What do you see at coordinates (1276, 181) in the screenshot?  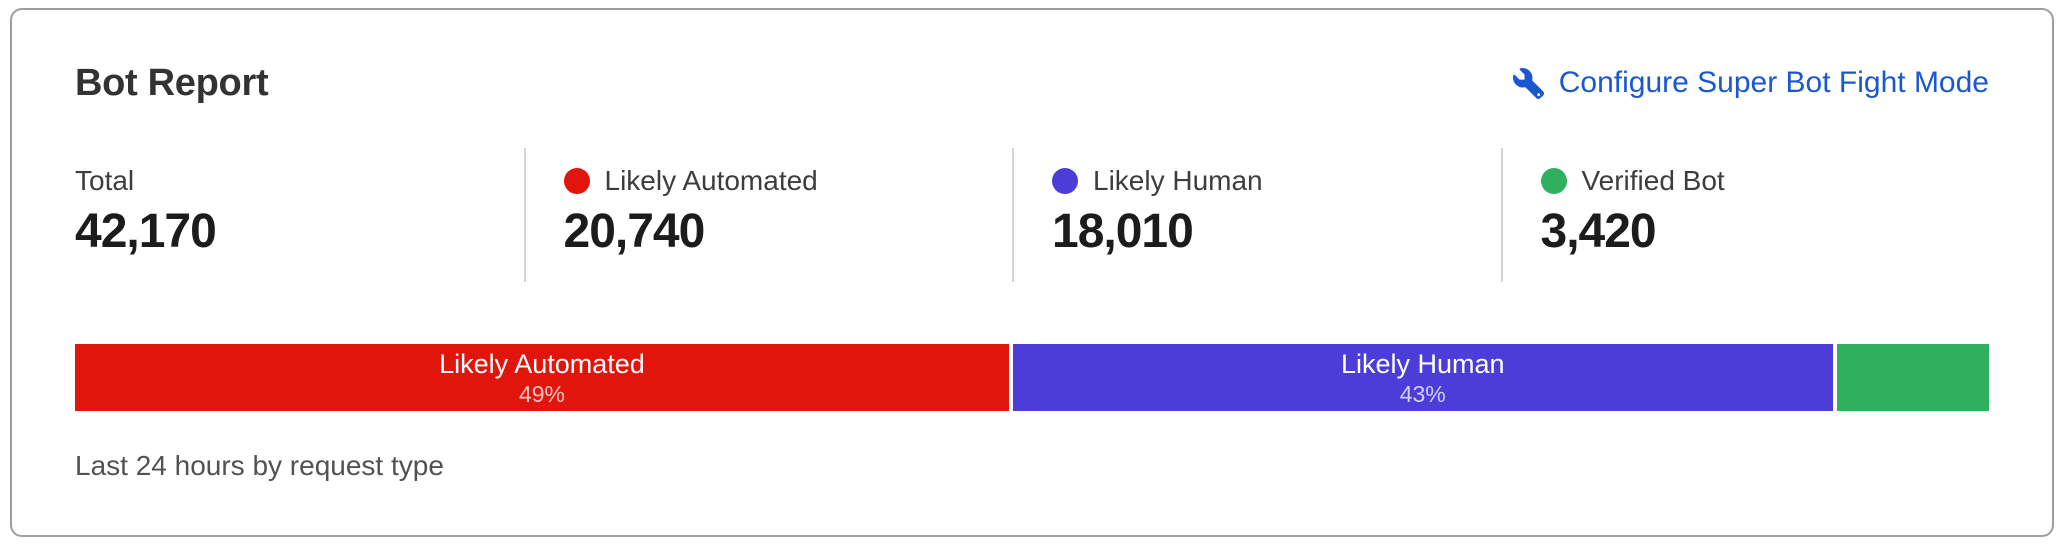 I see `stat-label: Likely Human` at bounding box center [1276, 181].